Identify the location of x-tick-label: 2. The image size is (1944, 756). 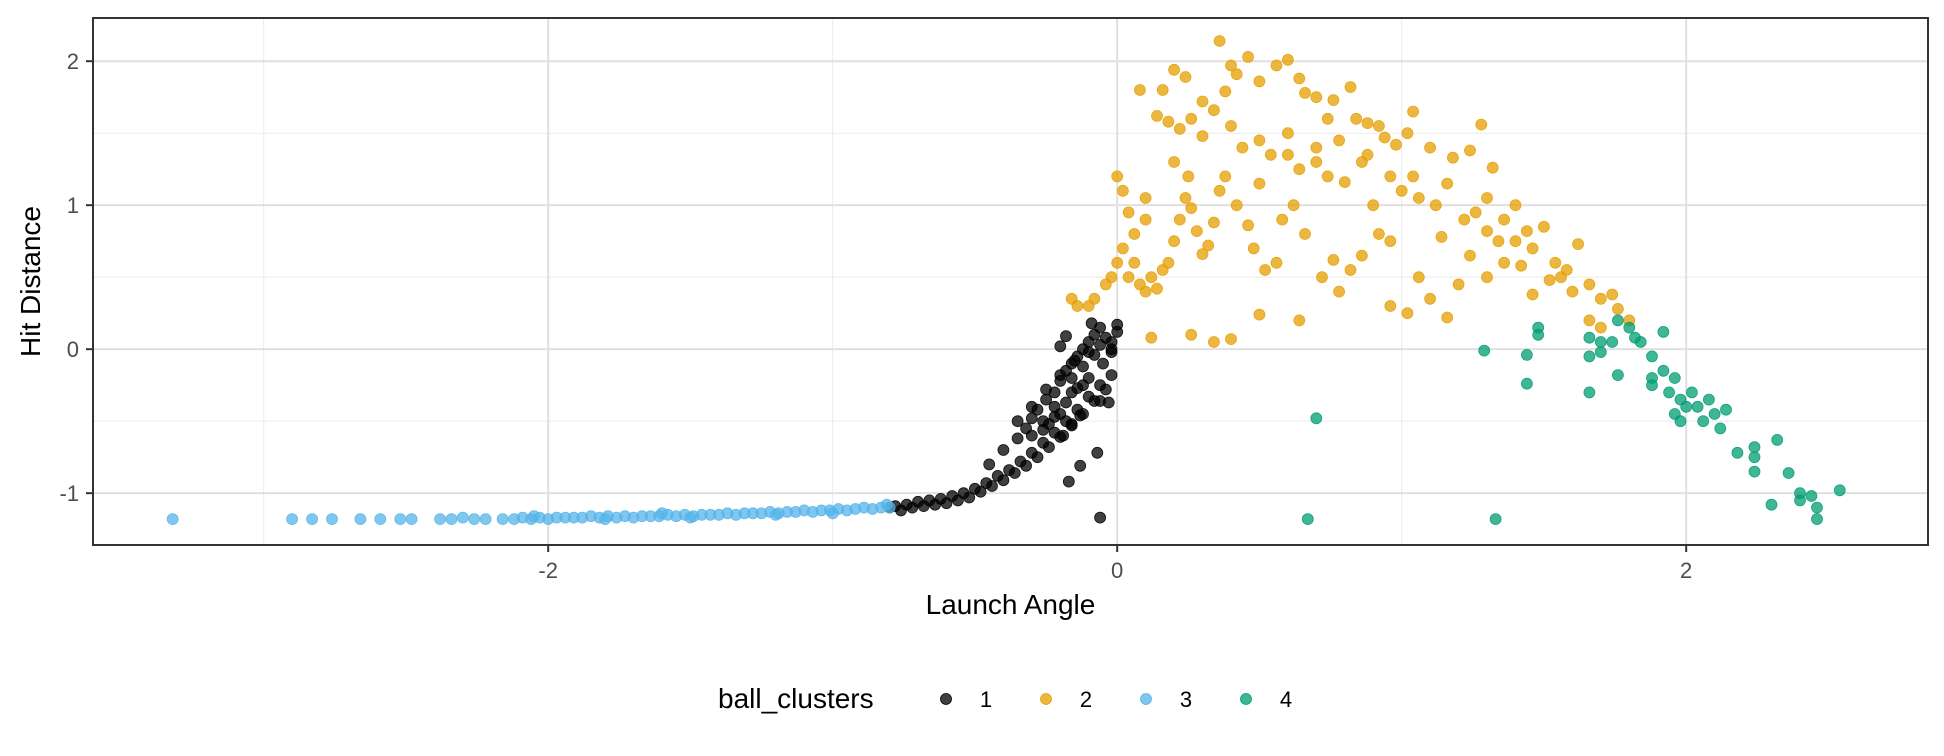
(1686, 570).